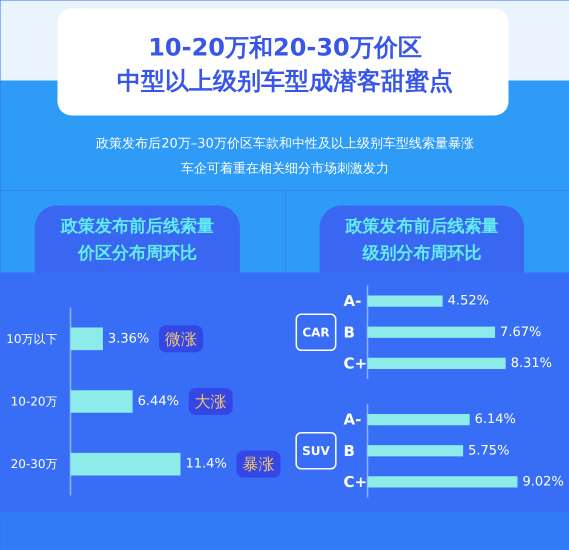  What do you see at coordinates (468, 301) in the screenshot?
I see `data-label: 4.52%` at bounding box center [468, 301].